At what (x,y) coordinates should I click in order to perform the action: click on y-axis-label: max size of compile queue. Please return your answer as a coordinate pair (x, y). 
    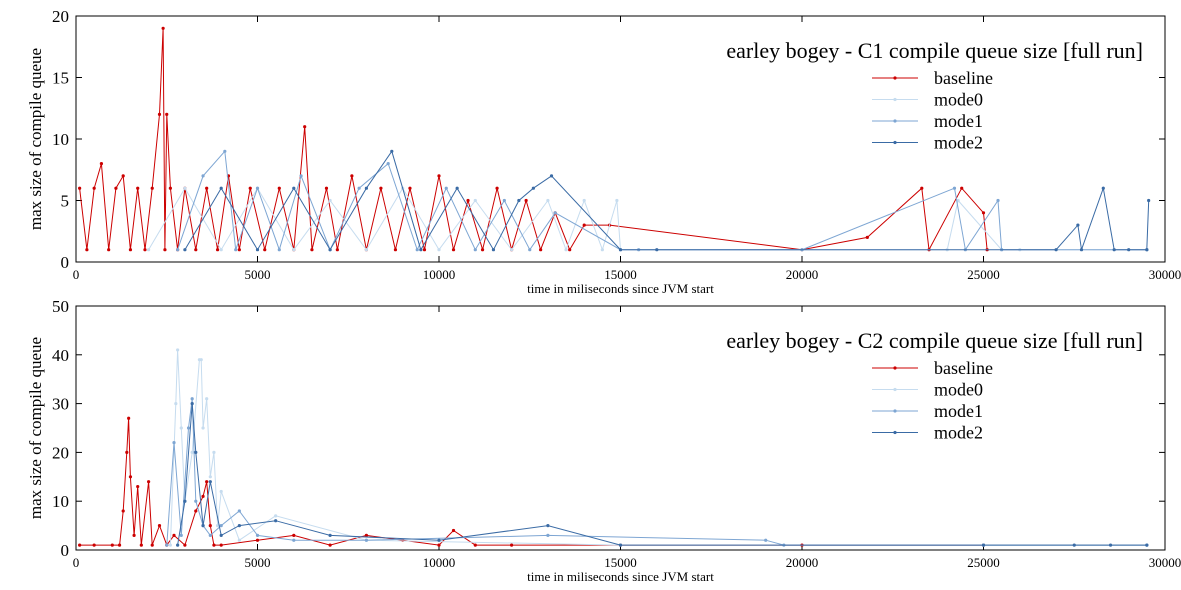
    Looking at the image, I should click on (35, 428).